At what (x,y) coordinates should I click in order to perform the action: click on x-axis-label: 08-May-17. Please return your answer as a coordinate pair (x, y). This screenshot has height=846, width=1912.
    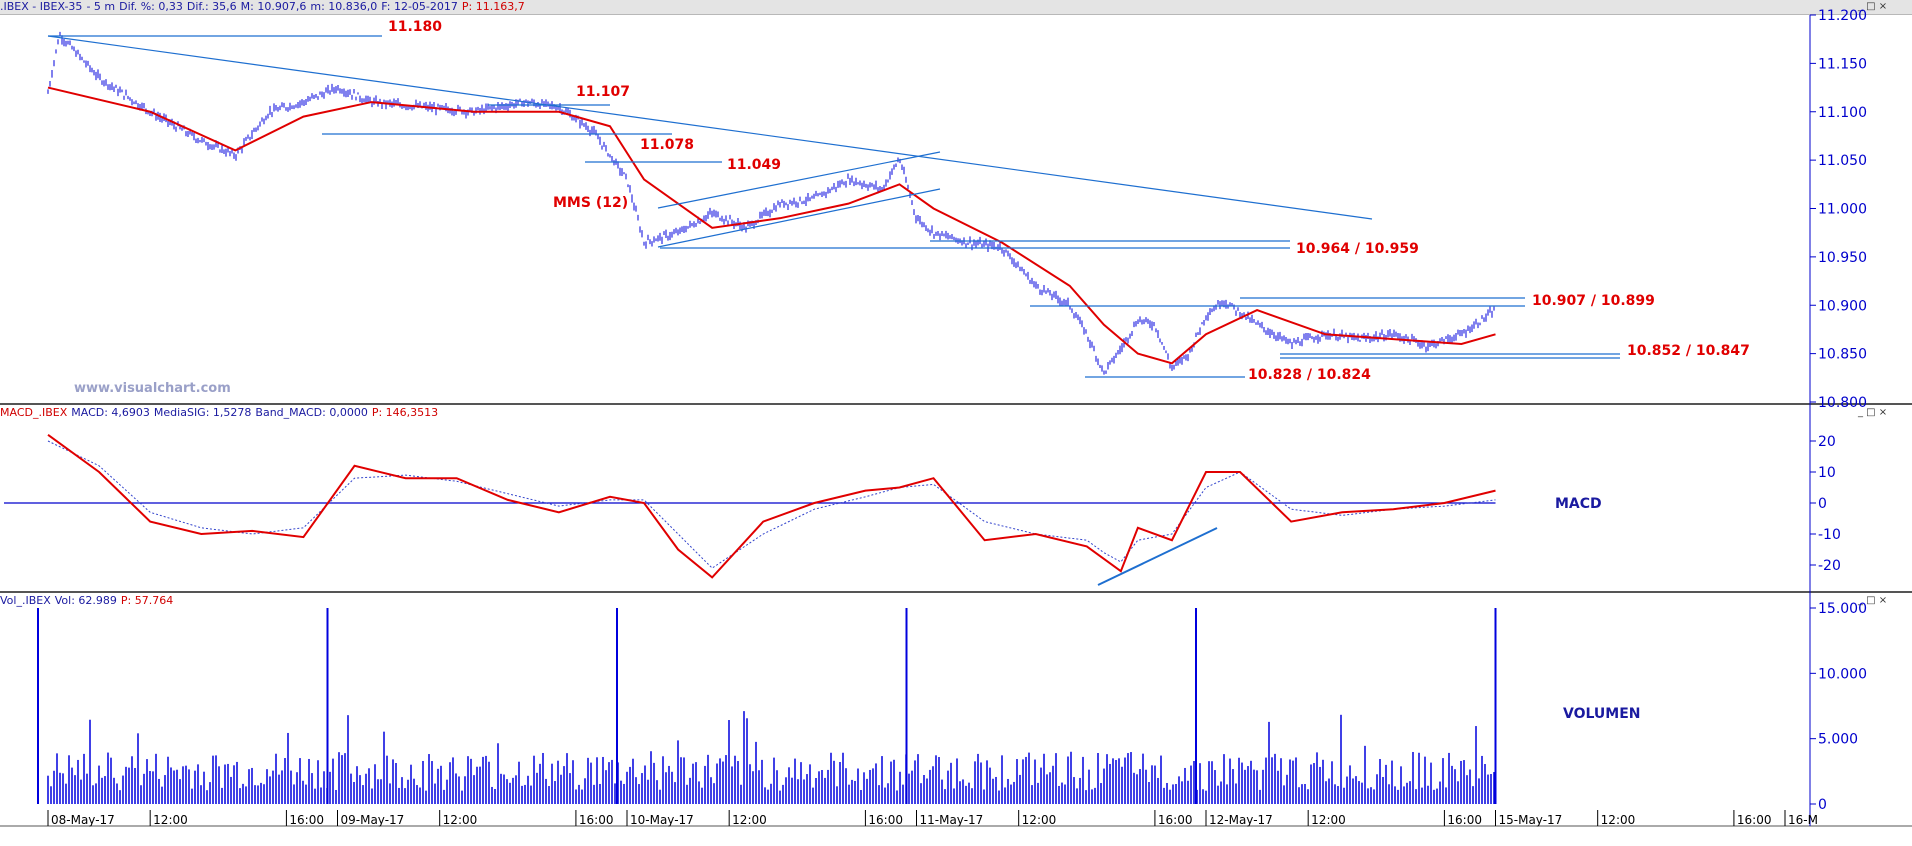
    Looking at the image, I should click on (83, 820).